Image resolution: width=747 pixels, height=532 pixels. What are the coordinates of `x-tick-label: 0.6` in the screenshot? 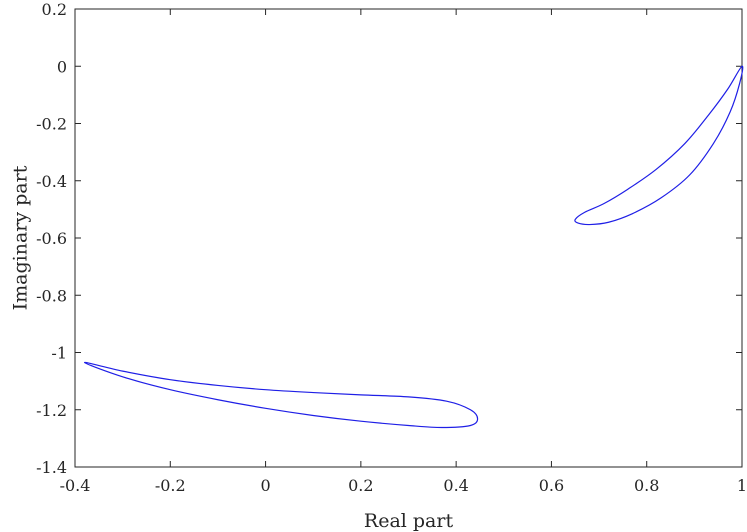 It's located at (551, 485).